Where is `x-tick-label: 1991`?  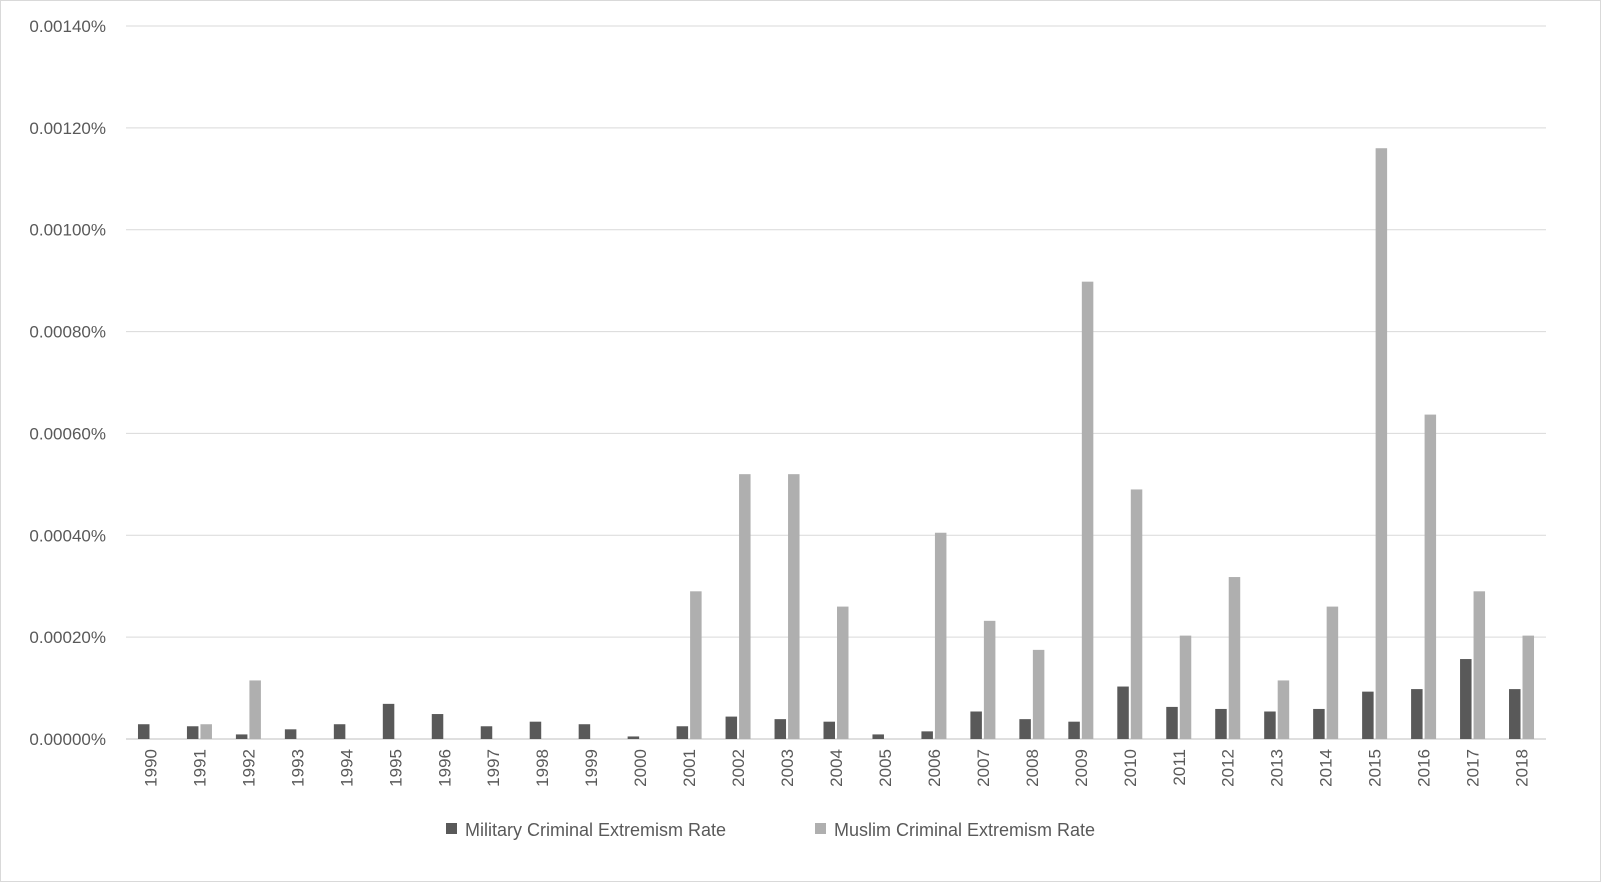
x-tick-label: 1991 is located at coordinates (199, 768).